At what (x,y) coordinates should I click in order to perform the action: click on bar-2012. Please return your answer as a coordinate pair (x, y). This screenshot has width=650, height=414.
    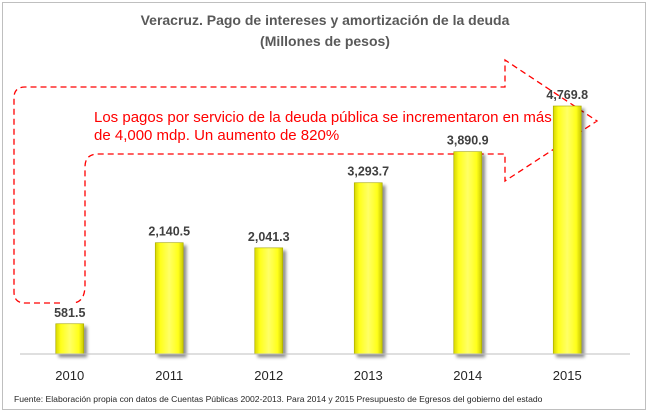
    Looking at the image, I should click on (269, 301).